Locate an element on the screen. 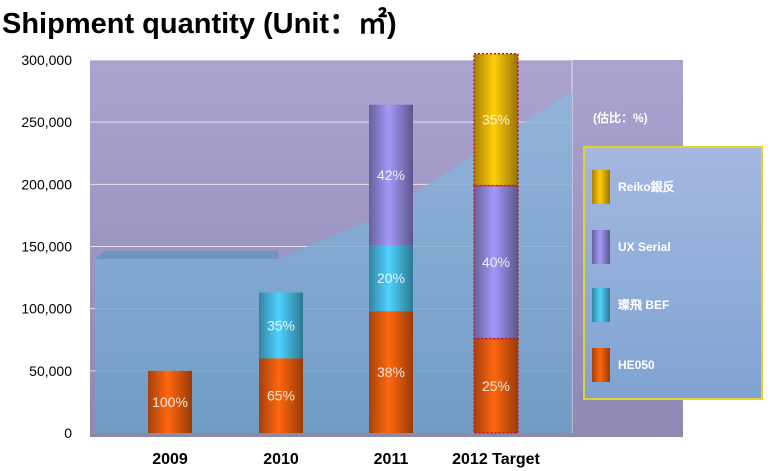 The height and width of the screenshot is (471, 780). chart-title: Shipment quantity (Unit：㎡) is located at coordinates (199, 24).